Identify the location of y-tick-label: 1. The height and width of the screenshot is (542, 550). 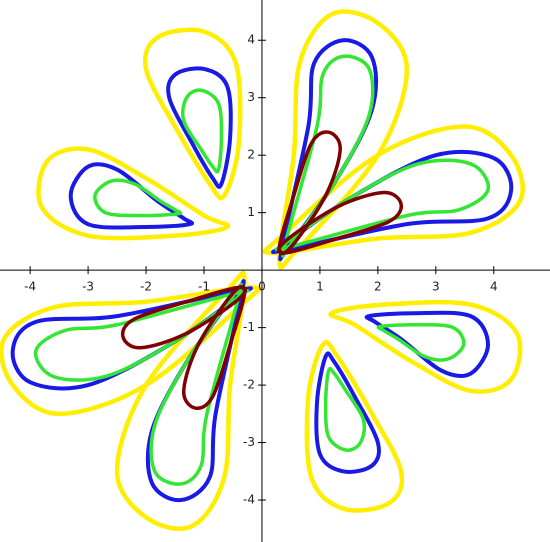
(251, 212).